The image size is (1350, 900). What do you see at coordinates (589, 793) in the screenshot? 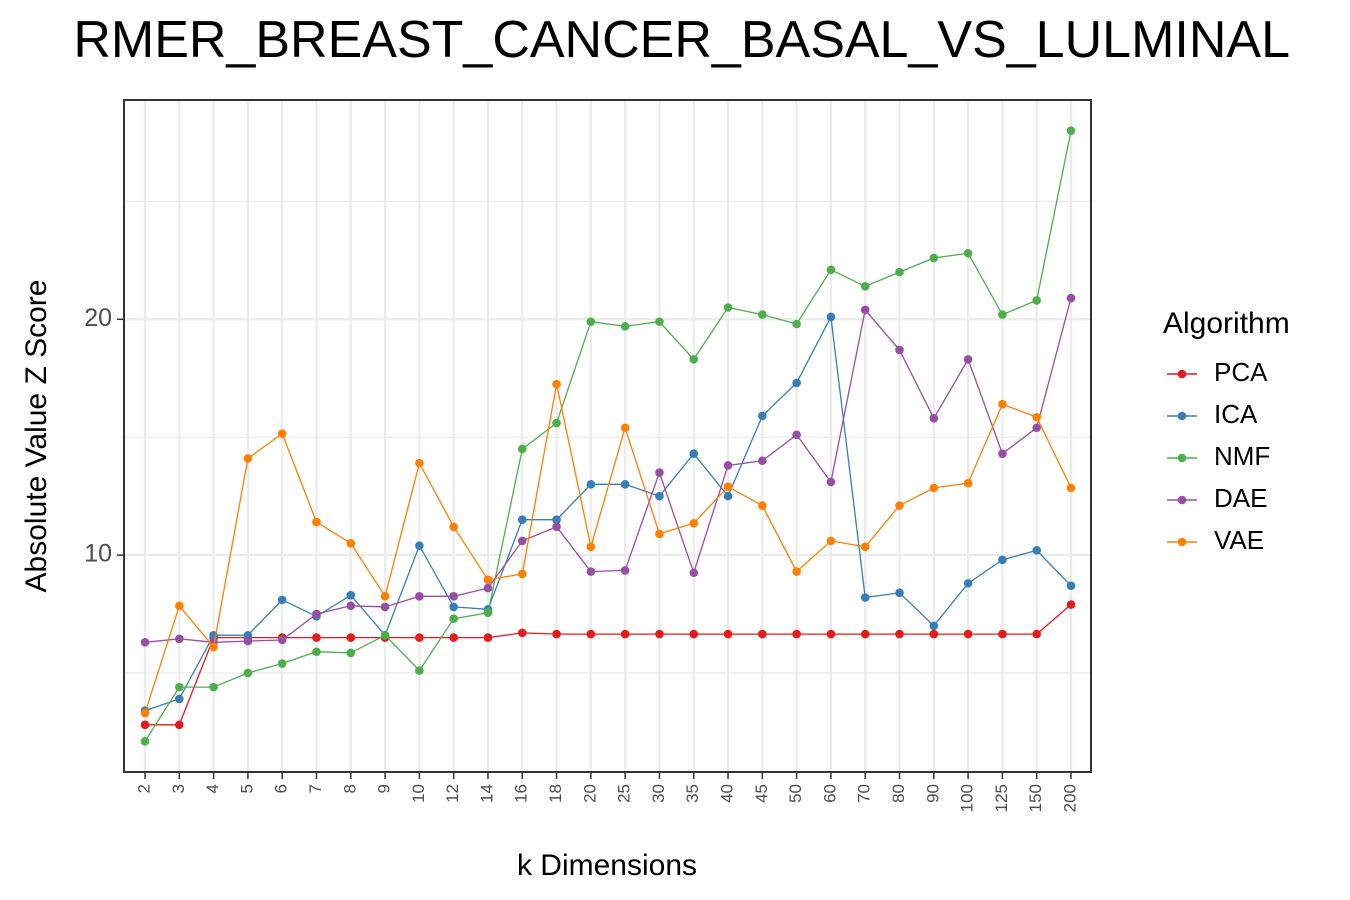
I see `x-tick-label: 20` at bounding box center [589, 793].